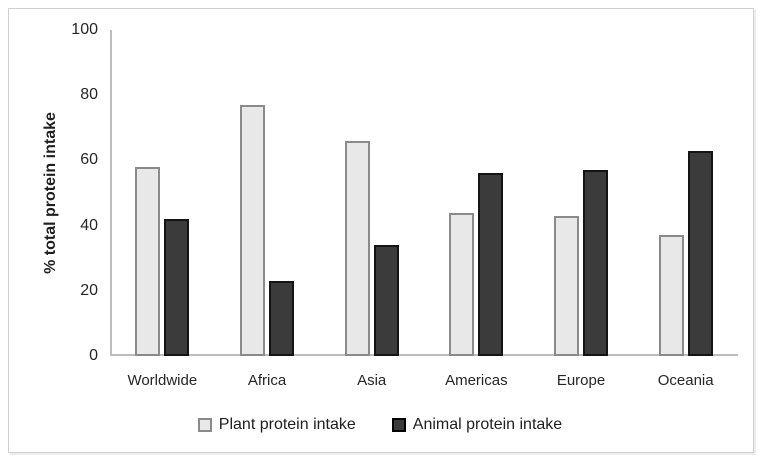 The height and width of the screenshot is (466, 769). What do you see at coordinates (372, 380) in the screenshot?
I see `x-category-label: Asia` at bounding box center [372, 380].